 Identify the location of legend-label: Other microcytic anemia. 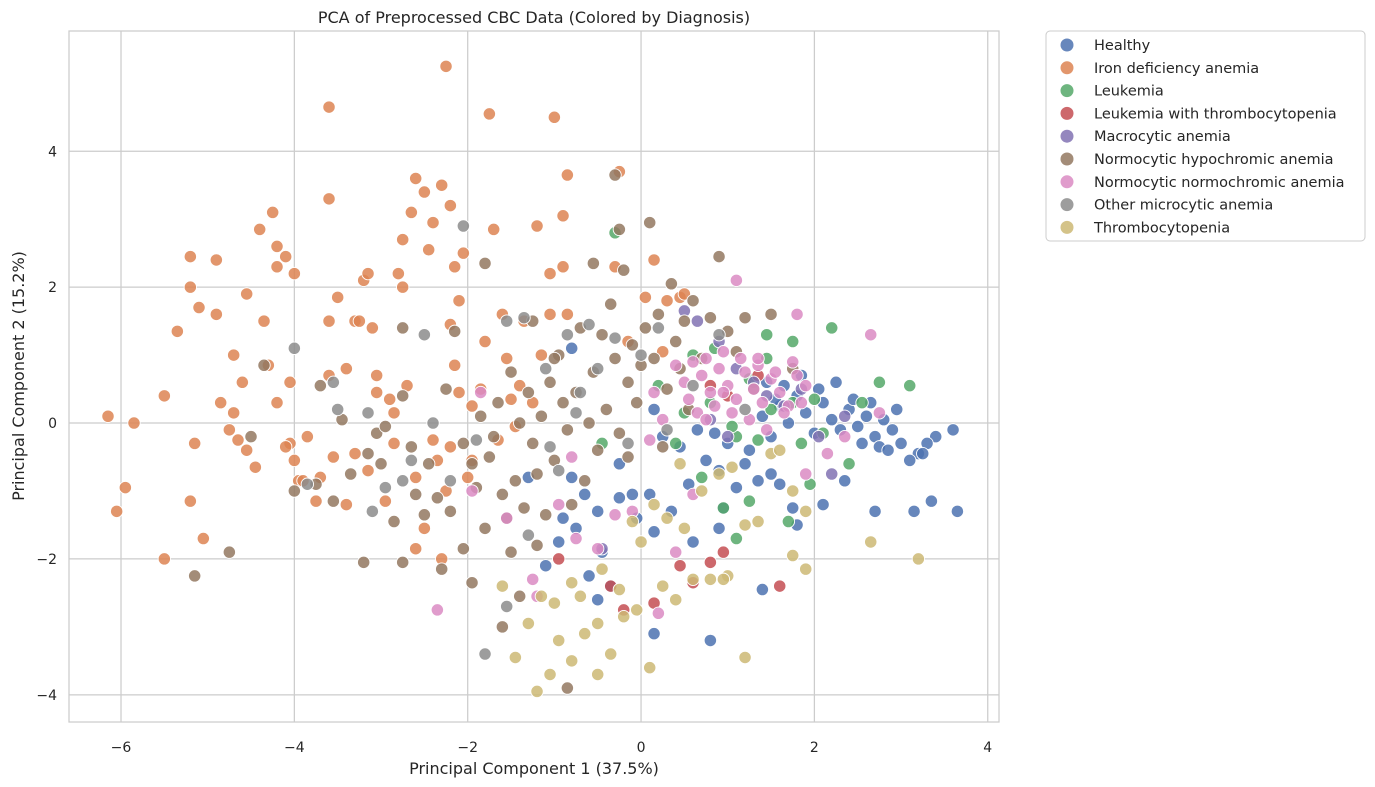
(1183, 206).